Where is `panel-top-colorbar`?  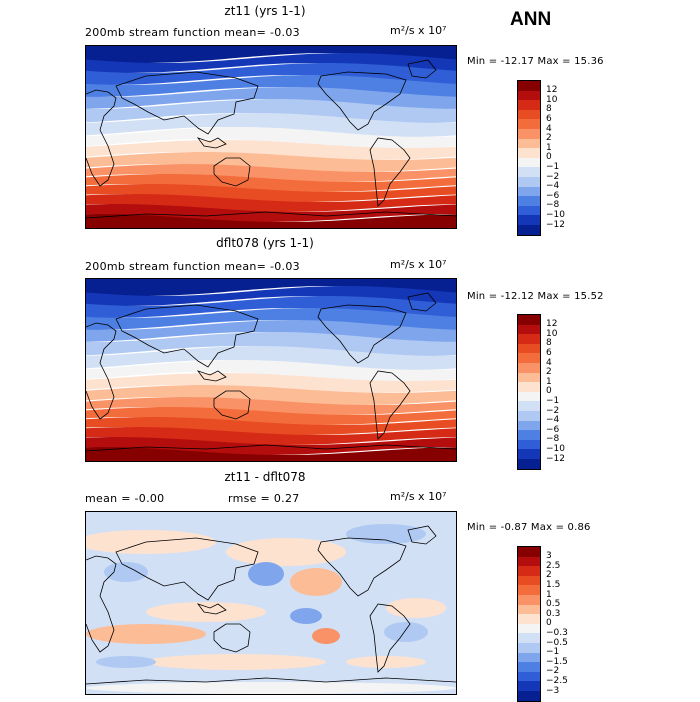 panel-top-colorbar is located at coordinates (529, 158).